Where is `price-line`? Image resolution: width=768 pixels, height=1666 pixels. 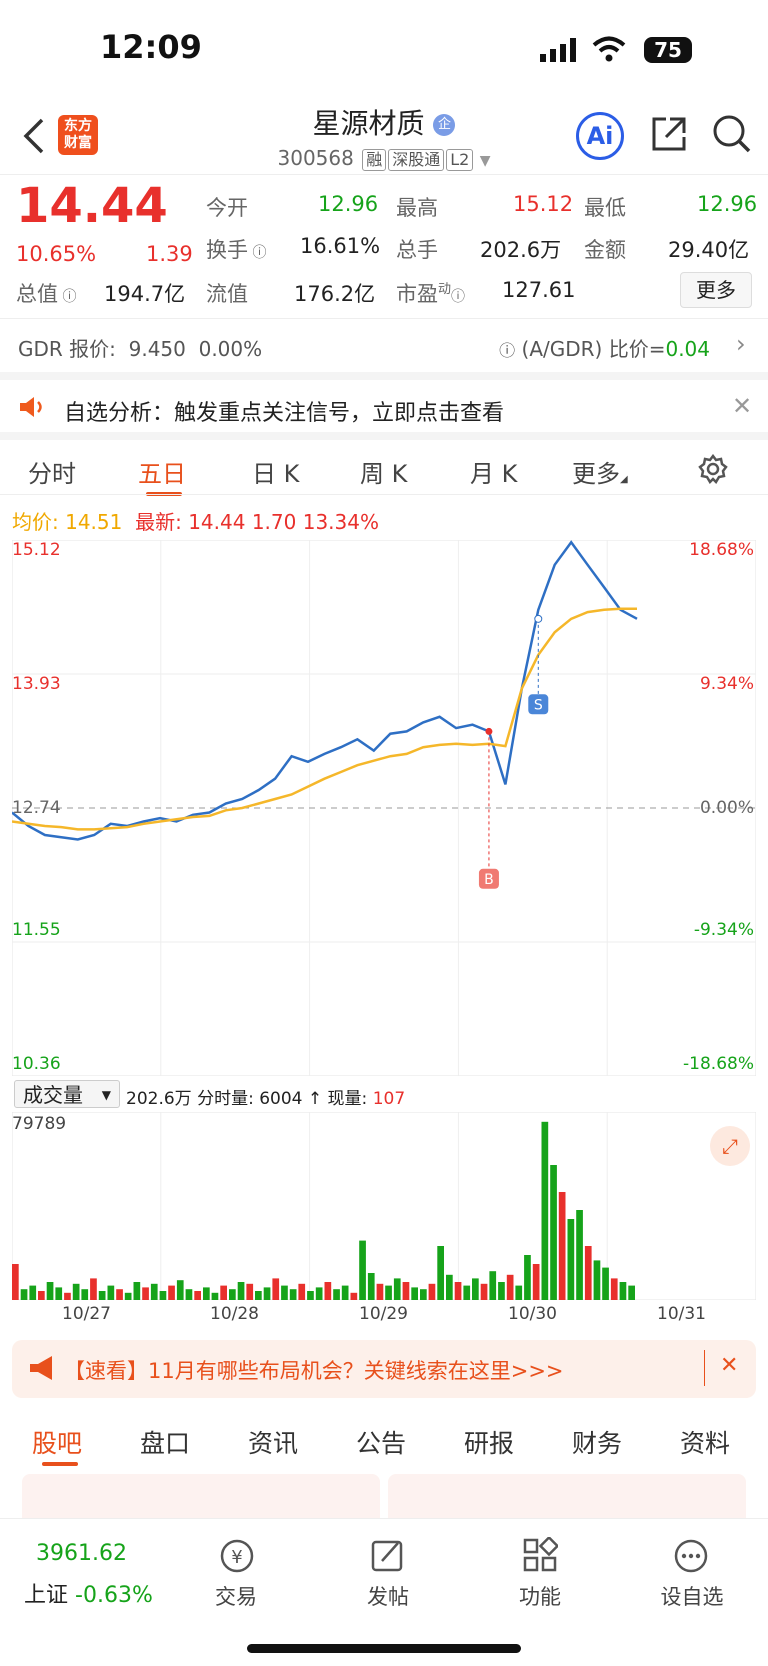
price-line is located at coordinates (324, 690).